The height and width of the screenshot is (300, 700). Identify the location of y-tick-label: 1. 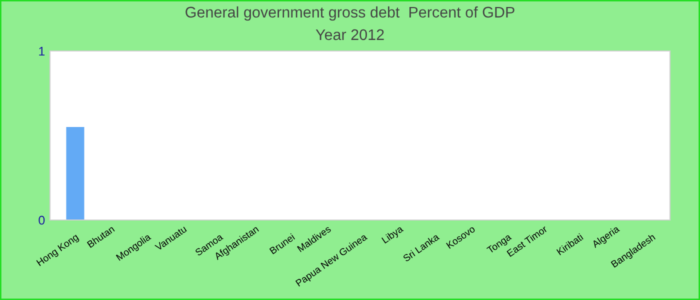
(42, 51).